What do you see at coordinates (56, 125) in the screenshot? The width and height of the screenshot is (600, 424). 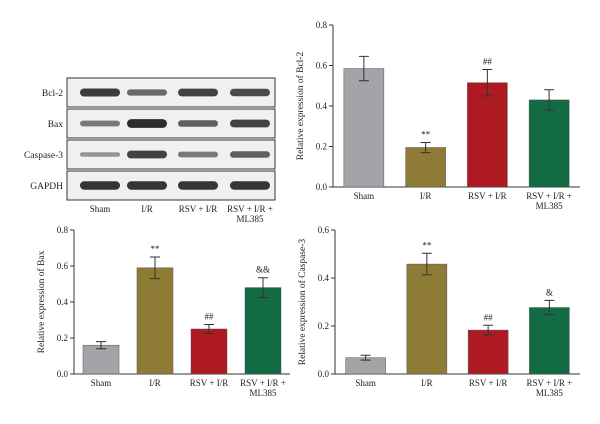 I see `blot-row-label-bax: Bax` at bounding box center [56, 125].